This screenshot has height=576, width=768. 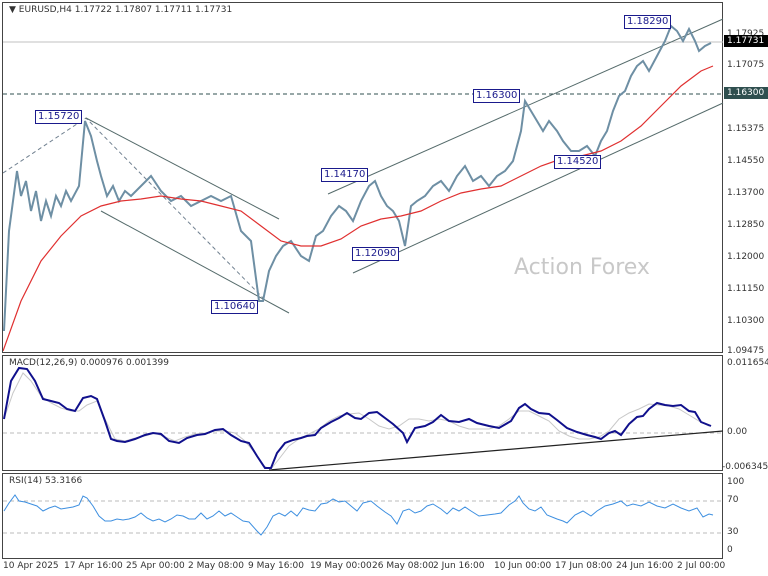 What do you see at coordinates (746, 65) in the screenshot?
I see `price-tick: 1.17075` at bounding box center [746, 65].